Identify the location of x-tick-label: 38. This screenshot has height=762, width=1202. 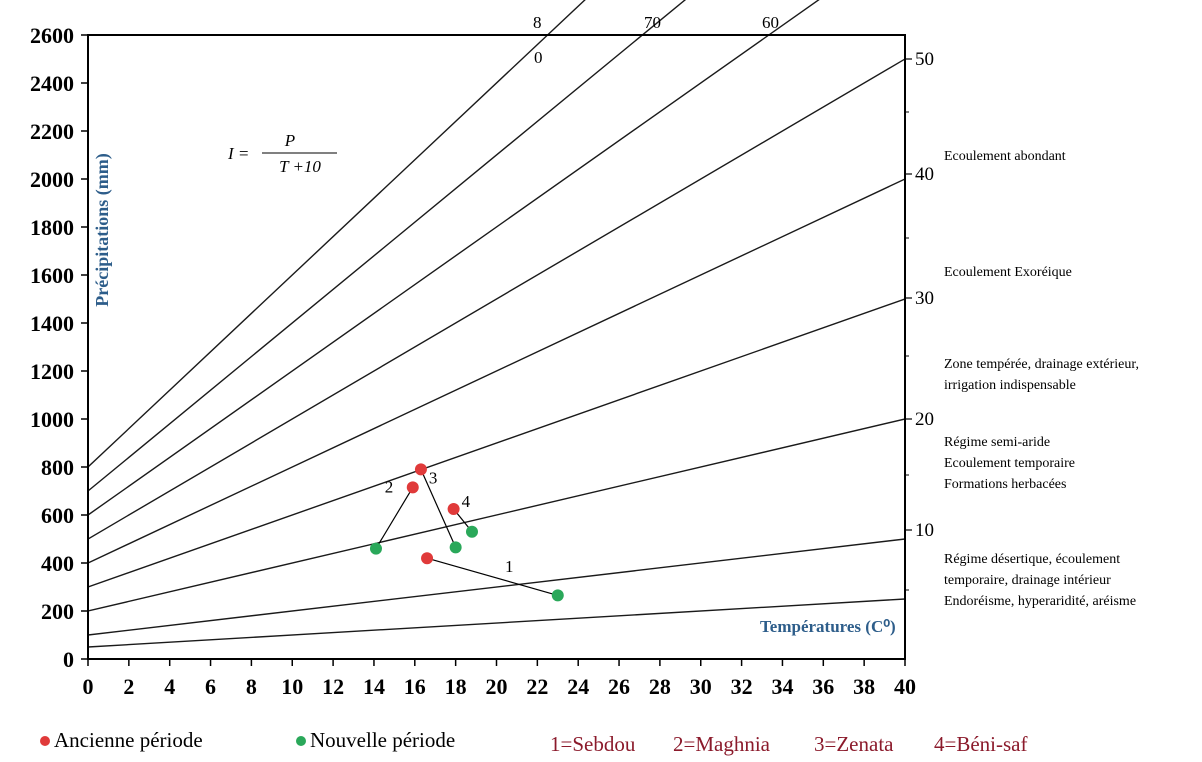
(864, 686).